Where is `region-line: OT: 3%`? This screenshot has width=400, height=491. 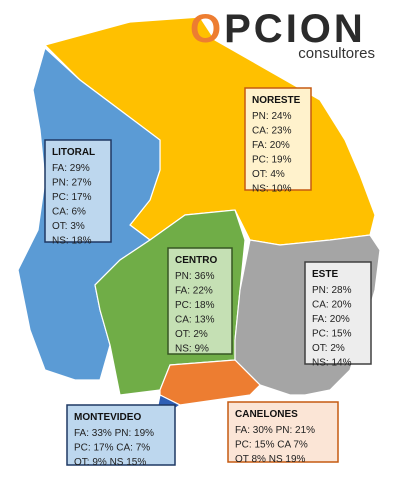 region-line: OT: 3% is located at coordinates (68, 226).